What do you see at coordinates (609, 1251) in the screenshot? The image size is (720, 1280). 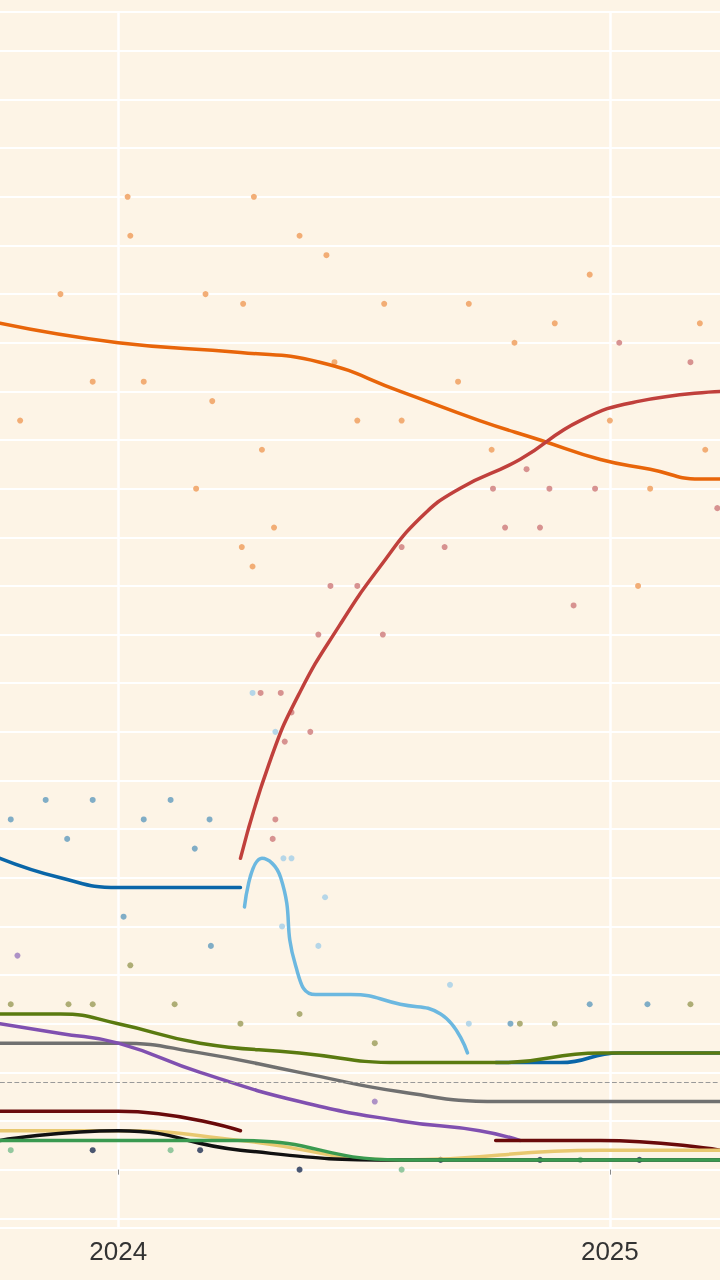 I see `x-tick-label: 2025` at bounding box center [609, 1251].